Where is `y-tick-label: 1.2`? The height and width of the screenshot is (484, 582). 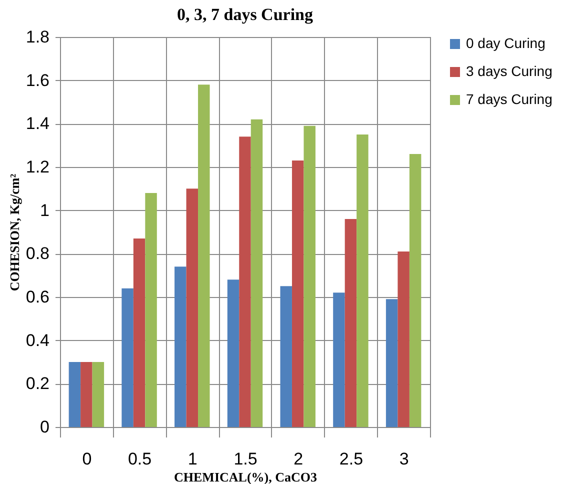
y-tick-label: 1.2 is located at coordinates (38, 167).